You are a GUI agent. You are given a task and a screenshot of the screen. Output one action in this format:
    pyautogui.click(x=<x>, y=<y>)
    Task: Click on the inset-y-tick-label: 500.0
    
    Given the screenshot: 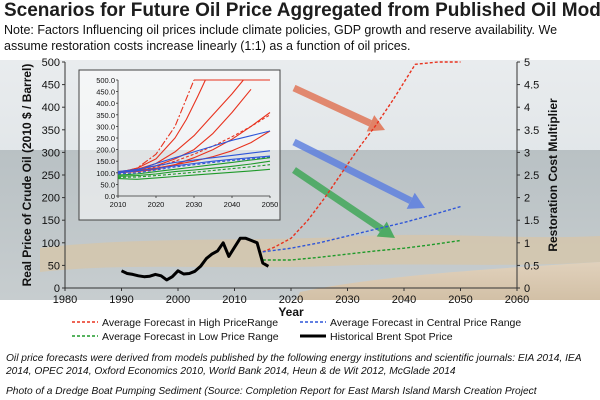 What is the action you would take?
    pyautogui.click(x=105, y=80)
    